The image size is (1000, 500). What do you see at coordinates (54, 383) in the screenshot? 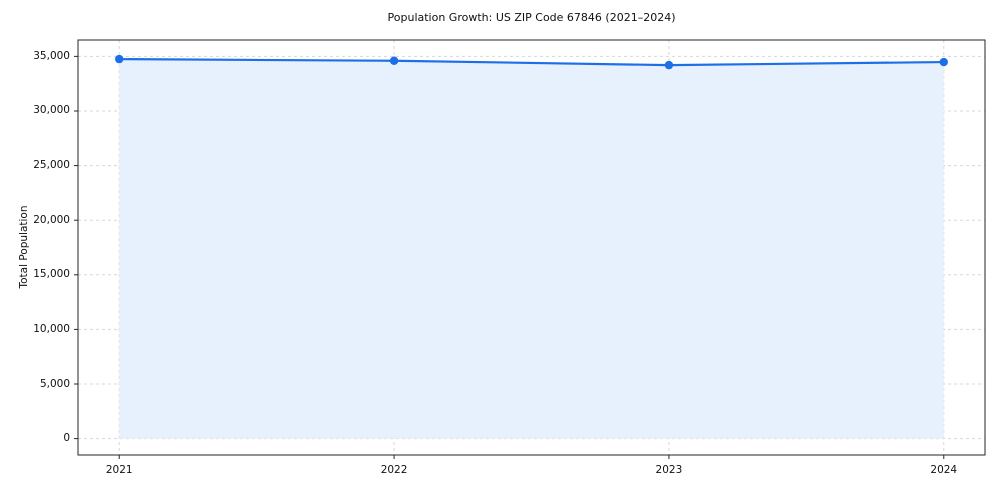
I see `y-tick-label: 5,000` at bounding box center [54, 383].